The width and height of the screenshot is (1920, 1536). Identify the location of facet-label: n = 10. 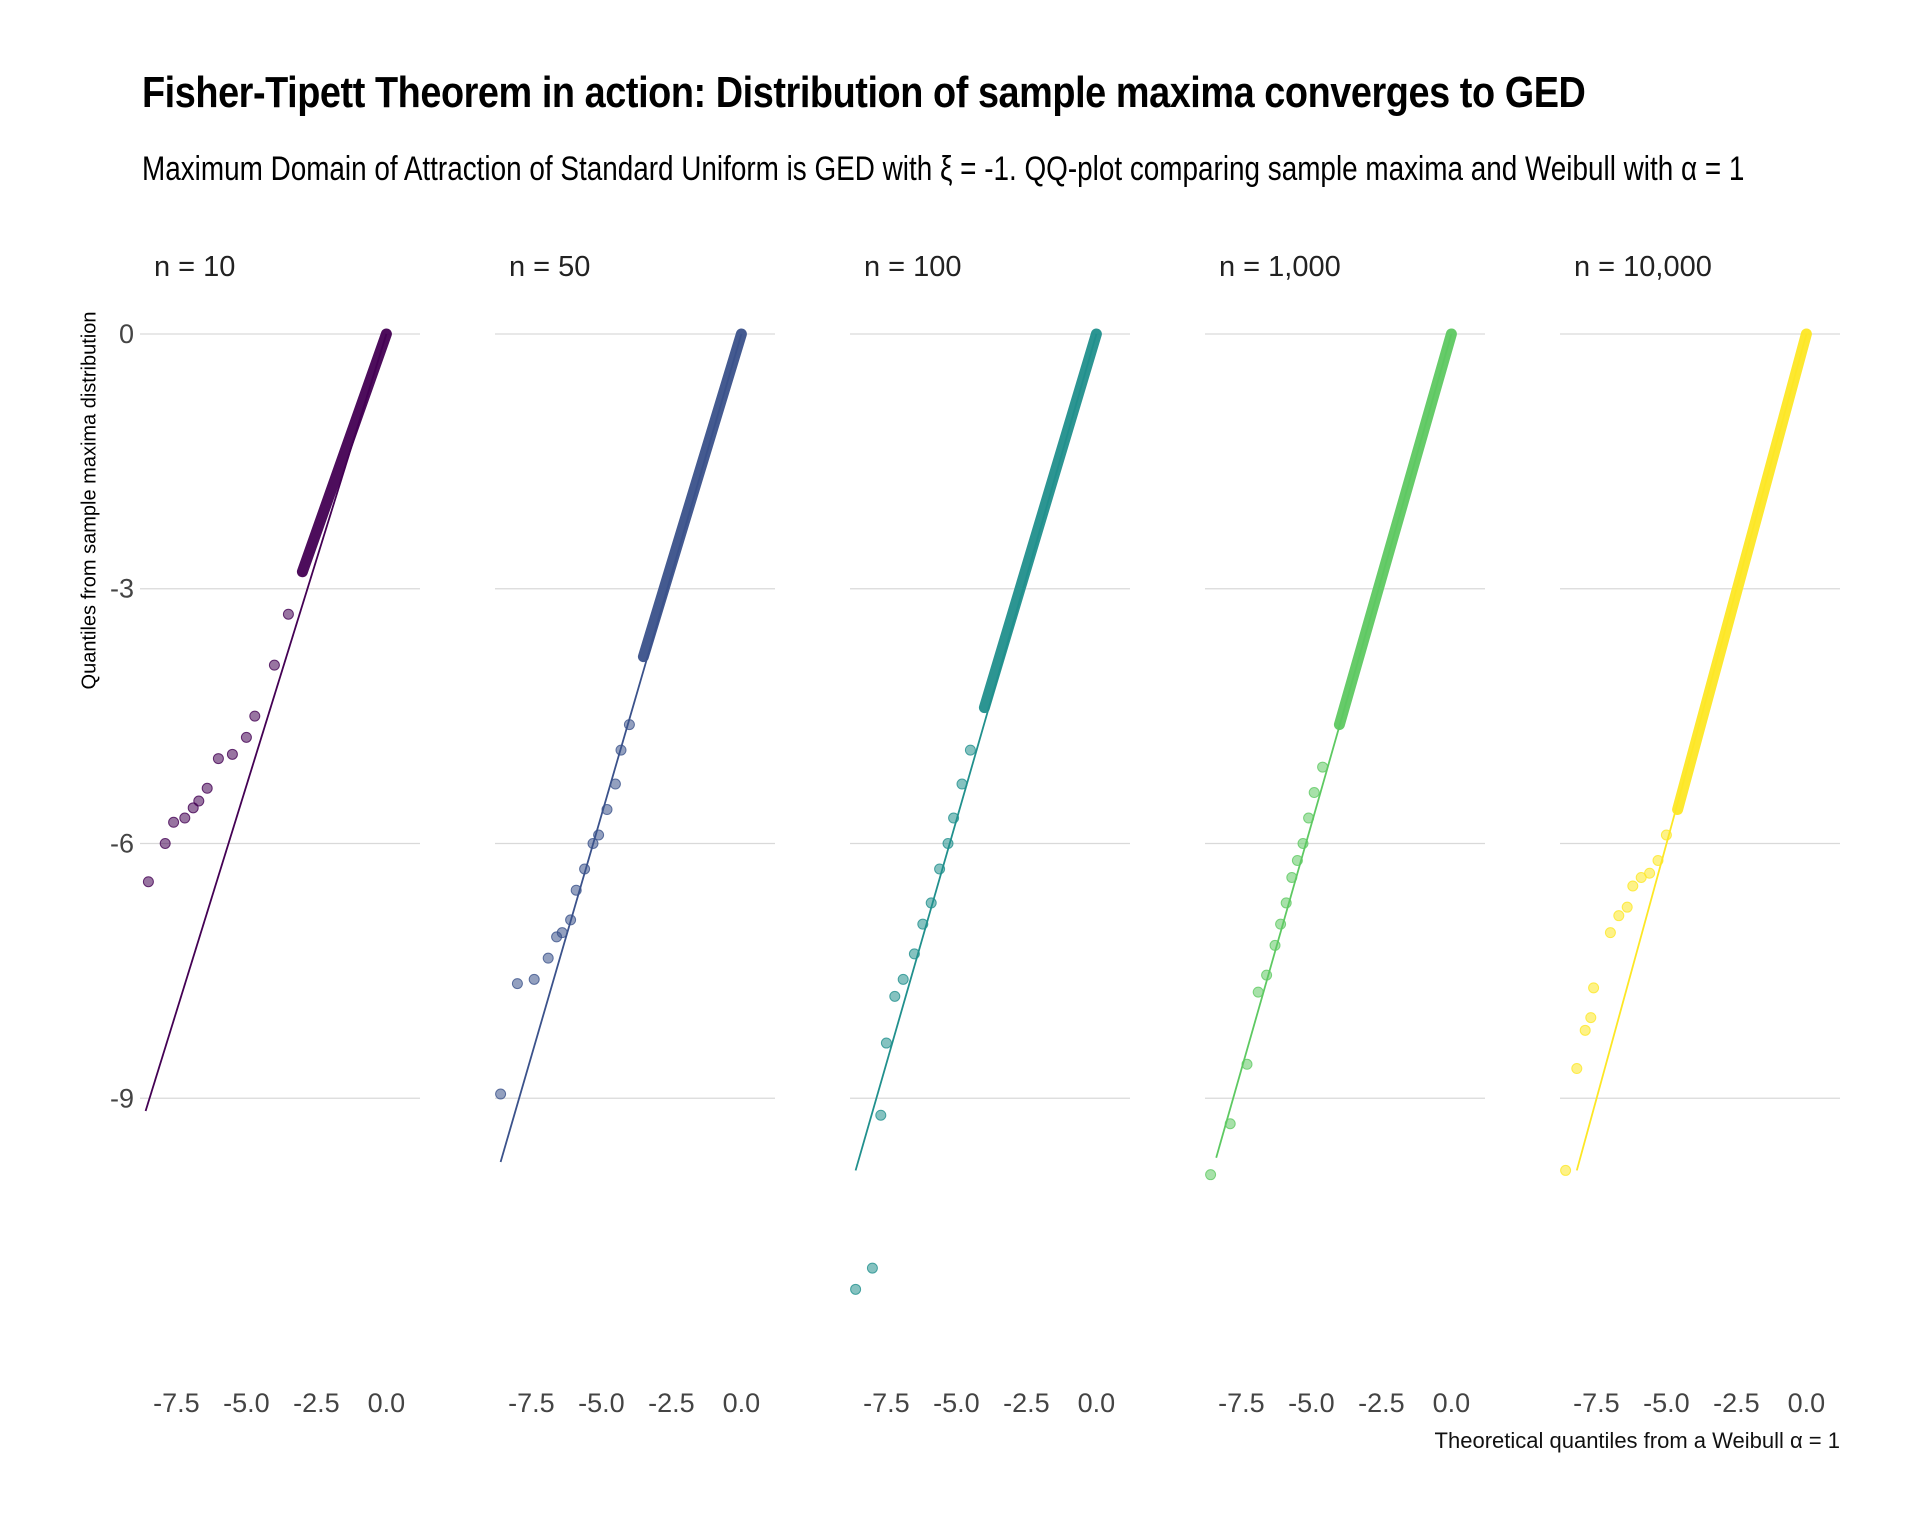
(194, 267).